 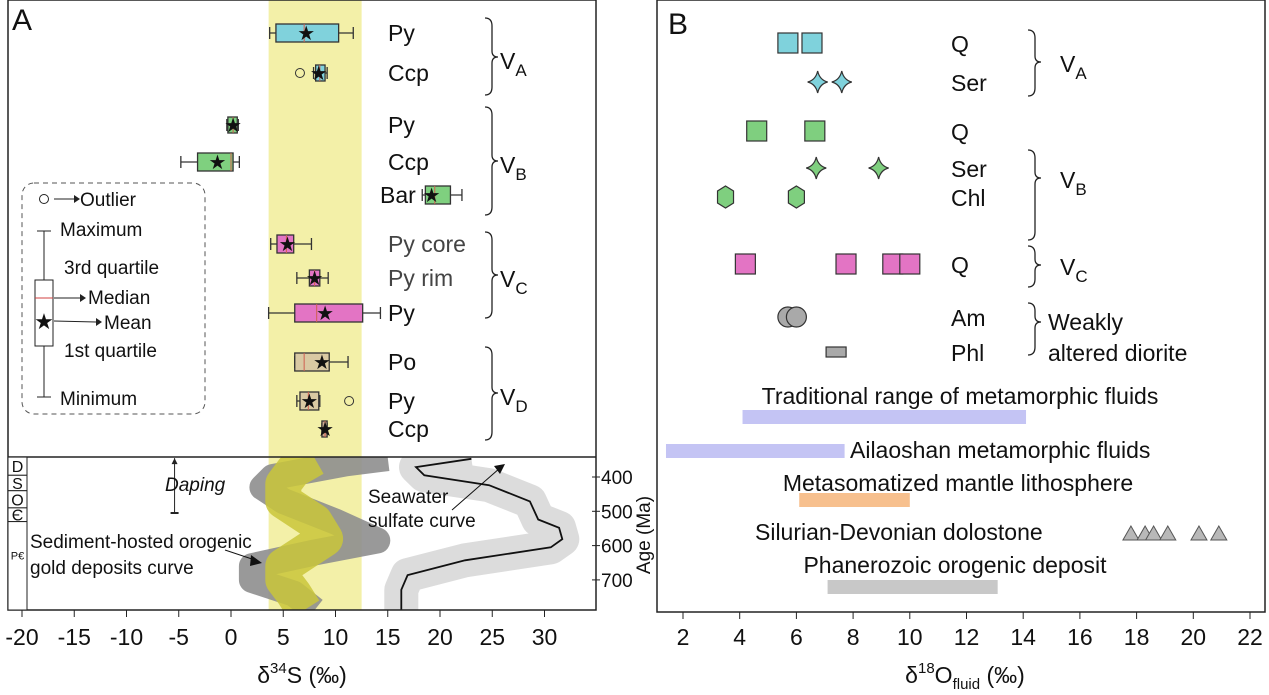 What do you see at coordinates (967, 353) in the screenshot?
I see `mineral-label: Phl` at bounding box center [967, 353].